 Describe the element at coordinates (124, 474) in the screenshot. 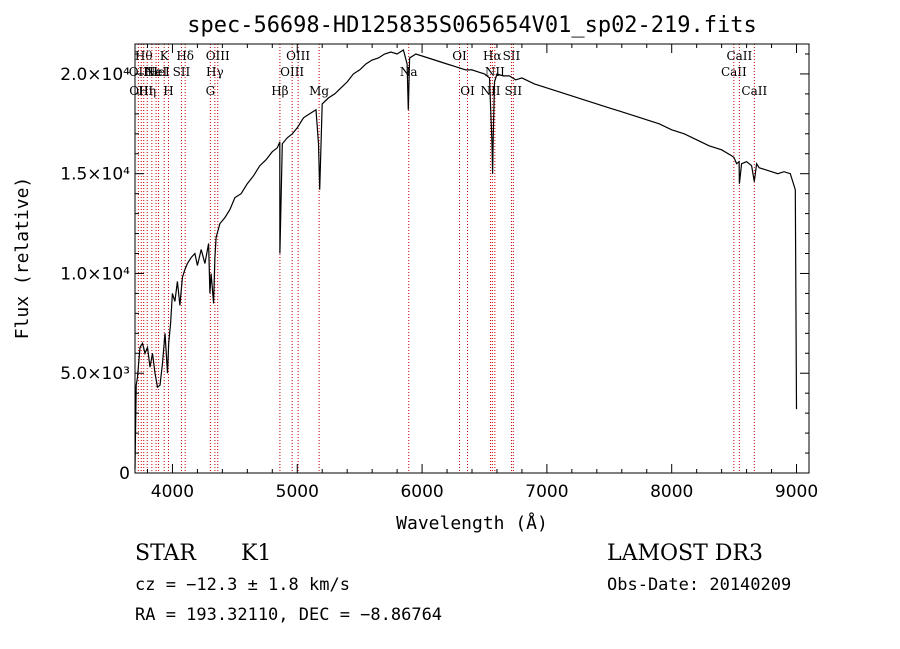

I see `y-tick-label-0: 0` at that location.